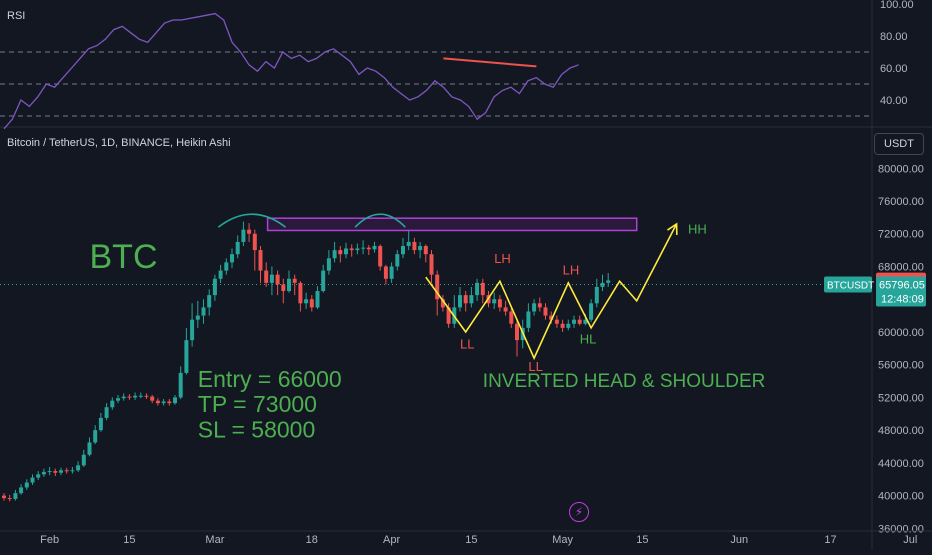  Describe the element at coordinates (901, 333) in the screenshot. I see `price-tick-label: 60000.00` at that location.